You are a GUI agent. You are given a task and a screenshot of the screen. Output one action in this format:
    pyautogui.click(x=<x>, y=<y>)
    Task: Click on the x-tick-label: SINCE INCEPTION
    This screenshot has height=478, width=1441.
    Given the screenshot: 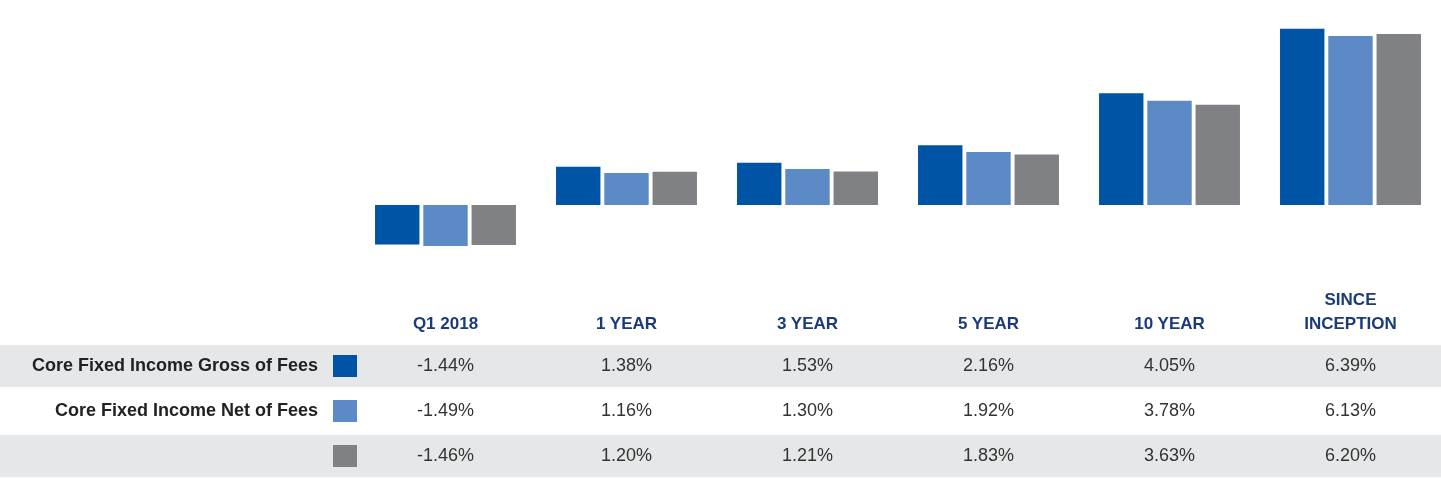 What is the action you would take?
    pyautogui.click(x=1350, y=311)
    